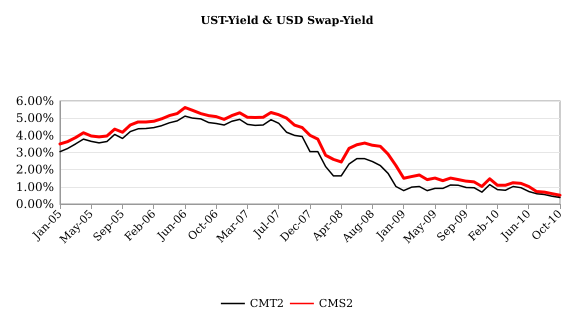 Image resolution: width=574 pixels, height=324 pixels. I want to click on y-tick-label: 4.00%, so click(35, 135).